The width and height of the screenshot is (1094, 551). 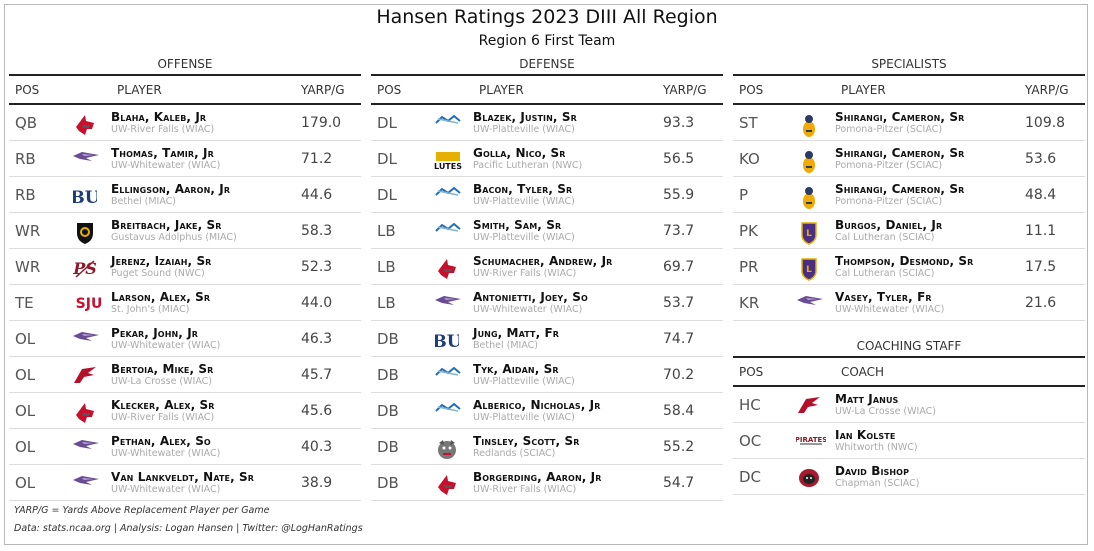 I want to click on player-name: Jung, Matt, Fr, so click(x=516, y=332).